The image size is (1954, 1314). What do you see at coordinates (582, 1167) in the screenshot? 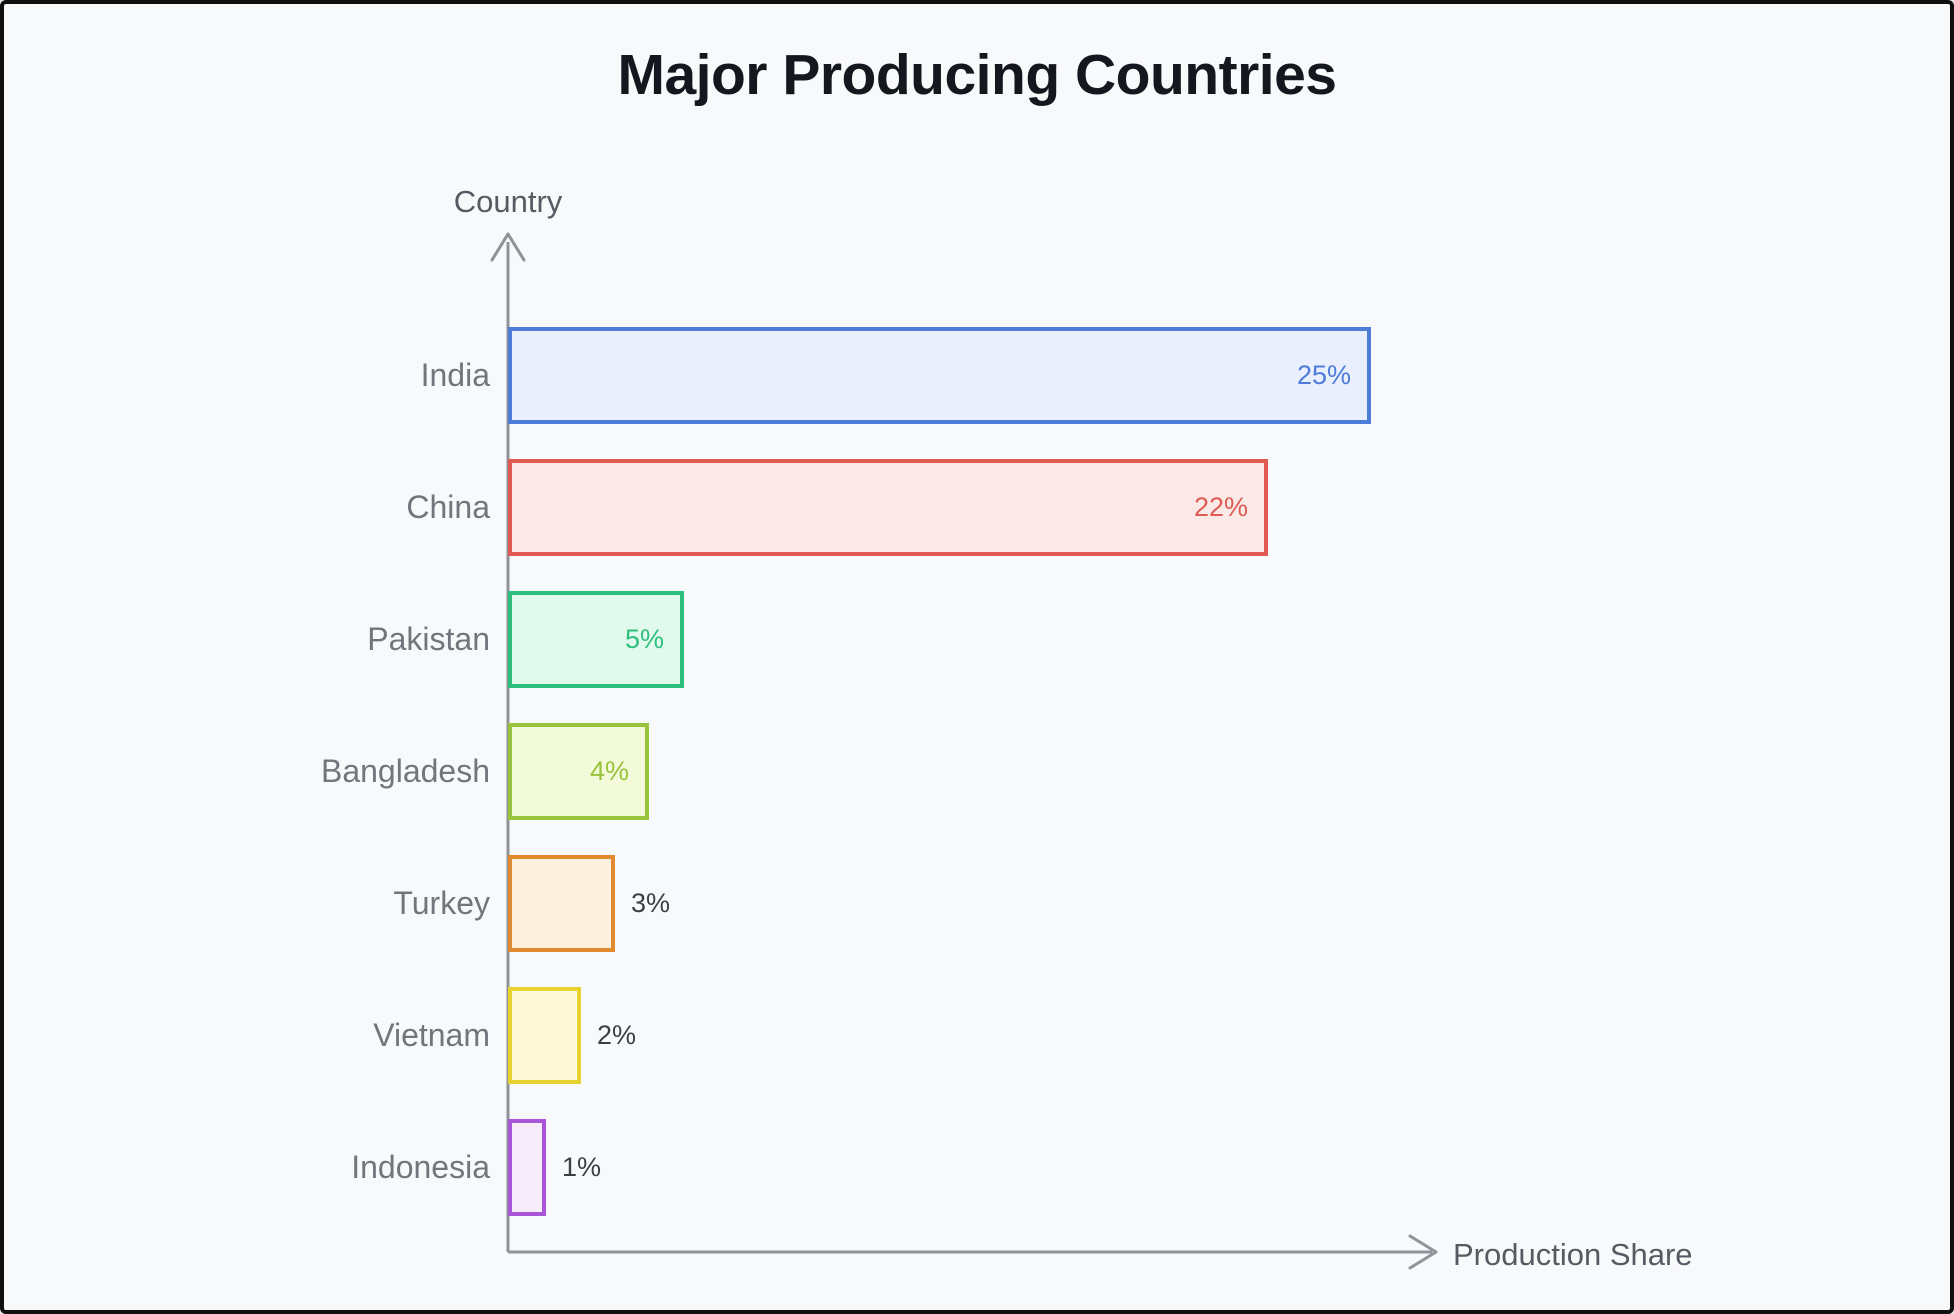
I see `value-label: 1%` at bounding box center [582, 1167].